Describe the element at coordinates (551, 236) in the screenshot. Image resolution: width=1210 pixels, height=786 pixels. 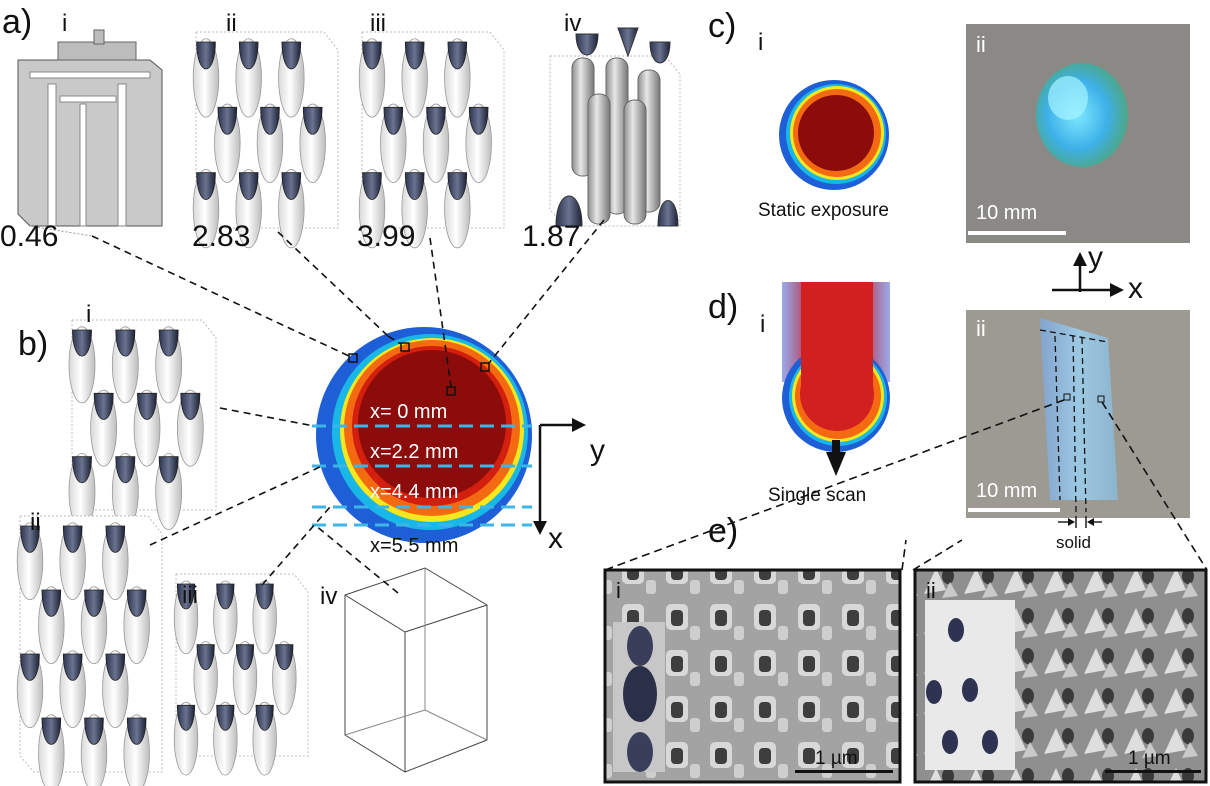
I see `panel-a-iv-value: 1.87` at that location.